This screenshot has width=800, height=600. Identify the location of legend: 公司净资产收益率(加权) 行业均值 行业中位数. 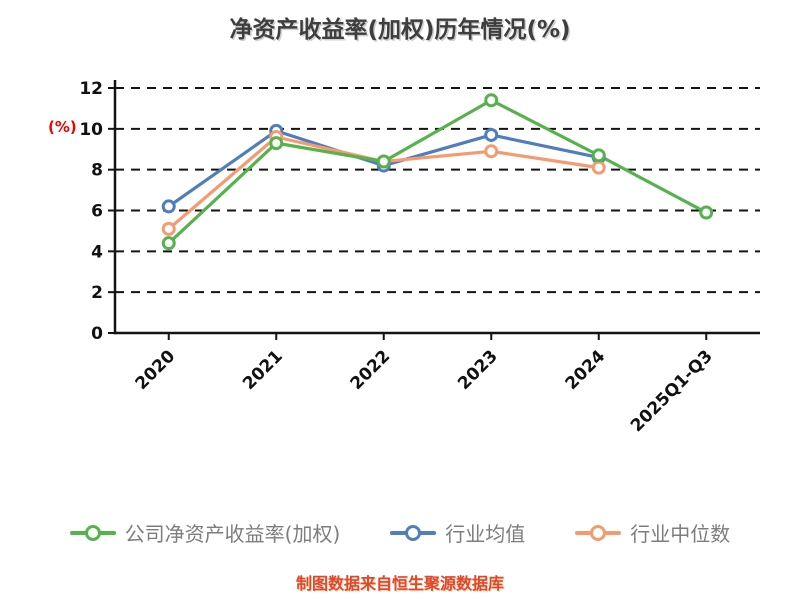
(400, 532).